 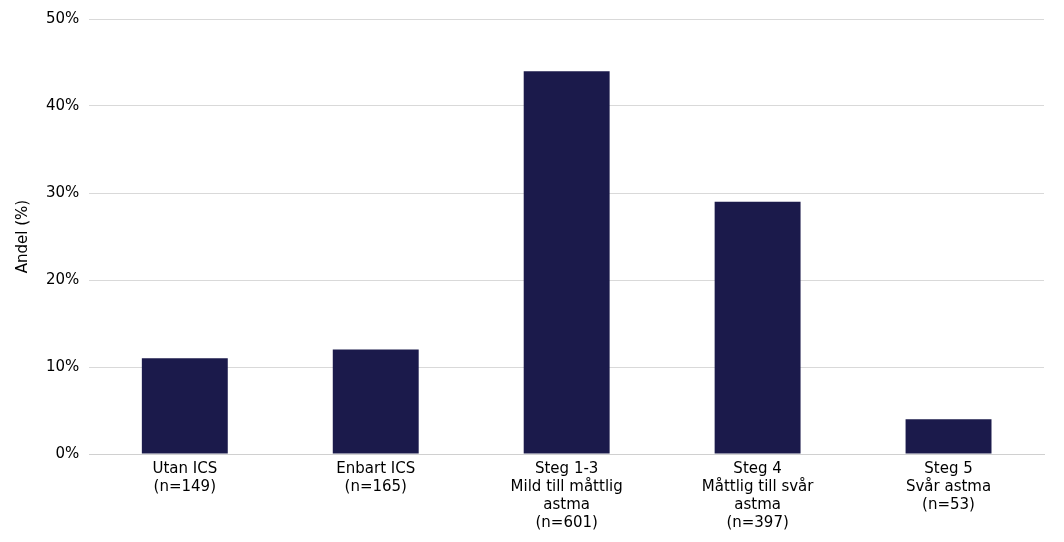 I want to click on y-tick-label: 20%, so click(x=63, y=278).